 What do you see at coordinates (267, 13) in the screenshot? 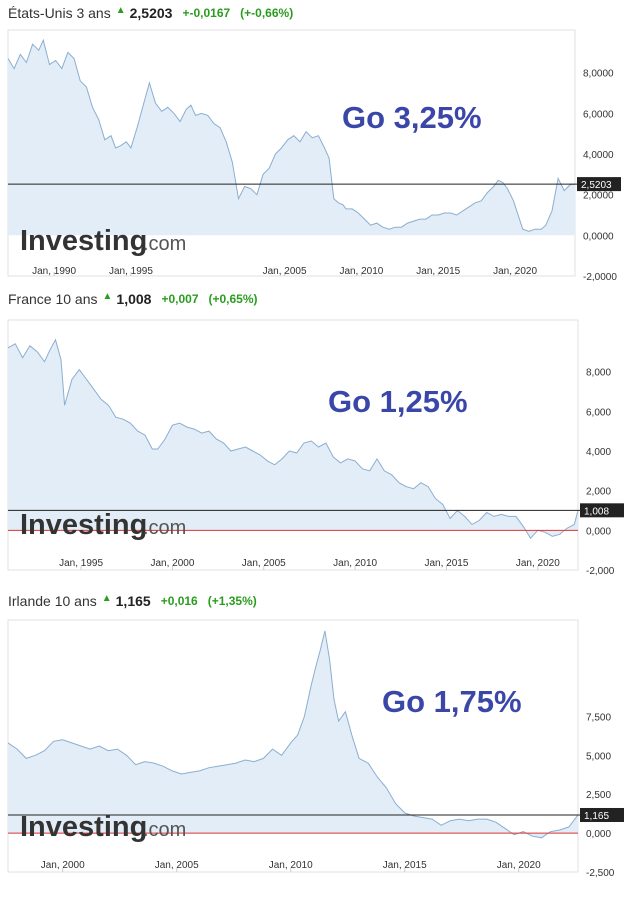
I see `price-change-percent: (+-0,66%)` at bounding box center [267, 13].